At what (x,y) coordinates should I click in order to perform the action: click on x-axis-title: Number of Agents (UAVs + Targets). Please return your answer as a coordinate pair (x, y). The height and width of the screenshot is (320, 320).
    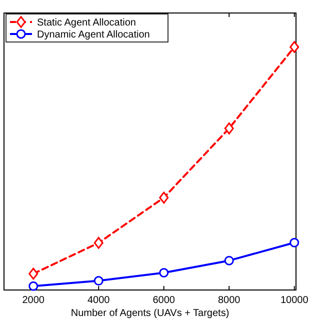
    Looking at the image, I should click on (150, 313).